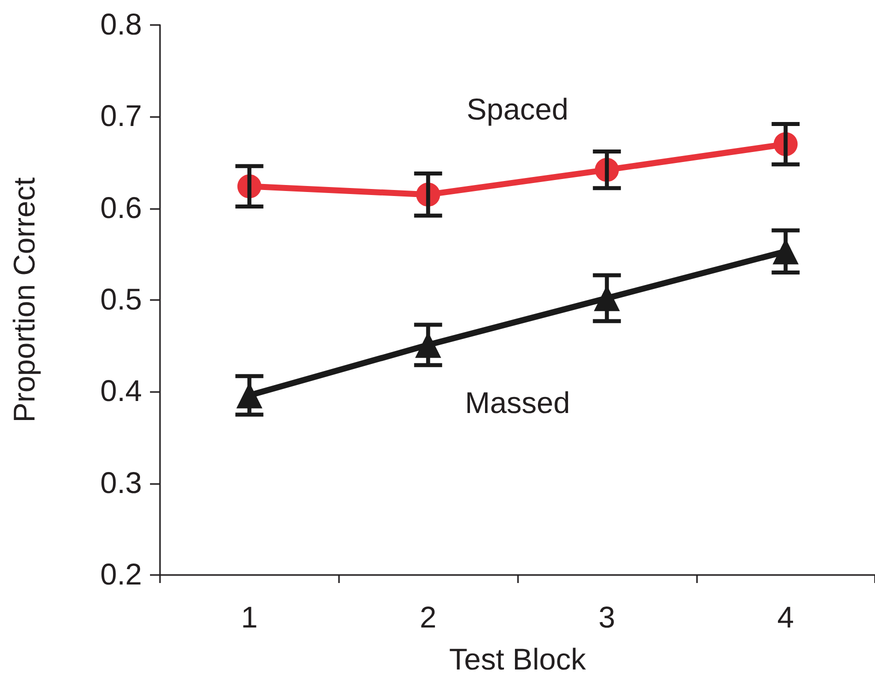 This screenshot has width=875, height=688. What do you see at coordinates (121, 575) in the screenshot?
I see `y-tick-label: 0.2` at bounding box center [121, 575].